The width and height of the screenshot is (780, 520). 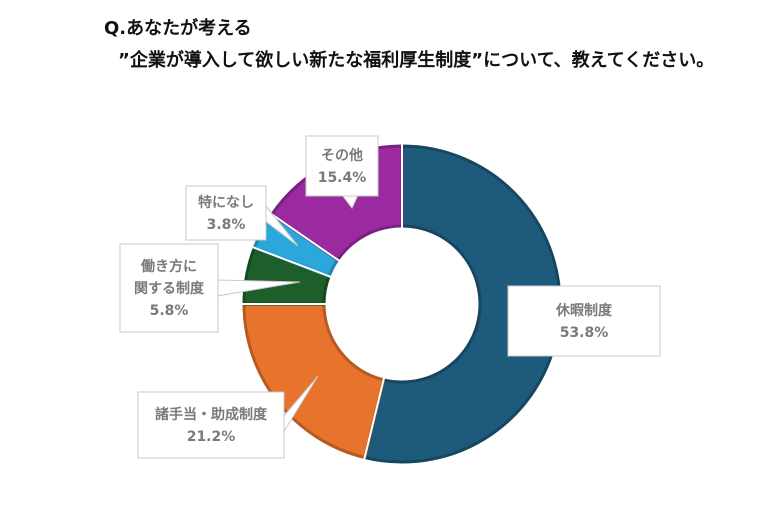 What do you see at coordinates (226, 225) in the screenshot?
I see `slice-value-label: 3.8%` at bounding box center [226, 225].